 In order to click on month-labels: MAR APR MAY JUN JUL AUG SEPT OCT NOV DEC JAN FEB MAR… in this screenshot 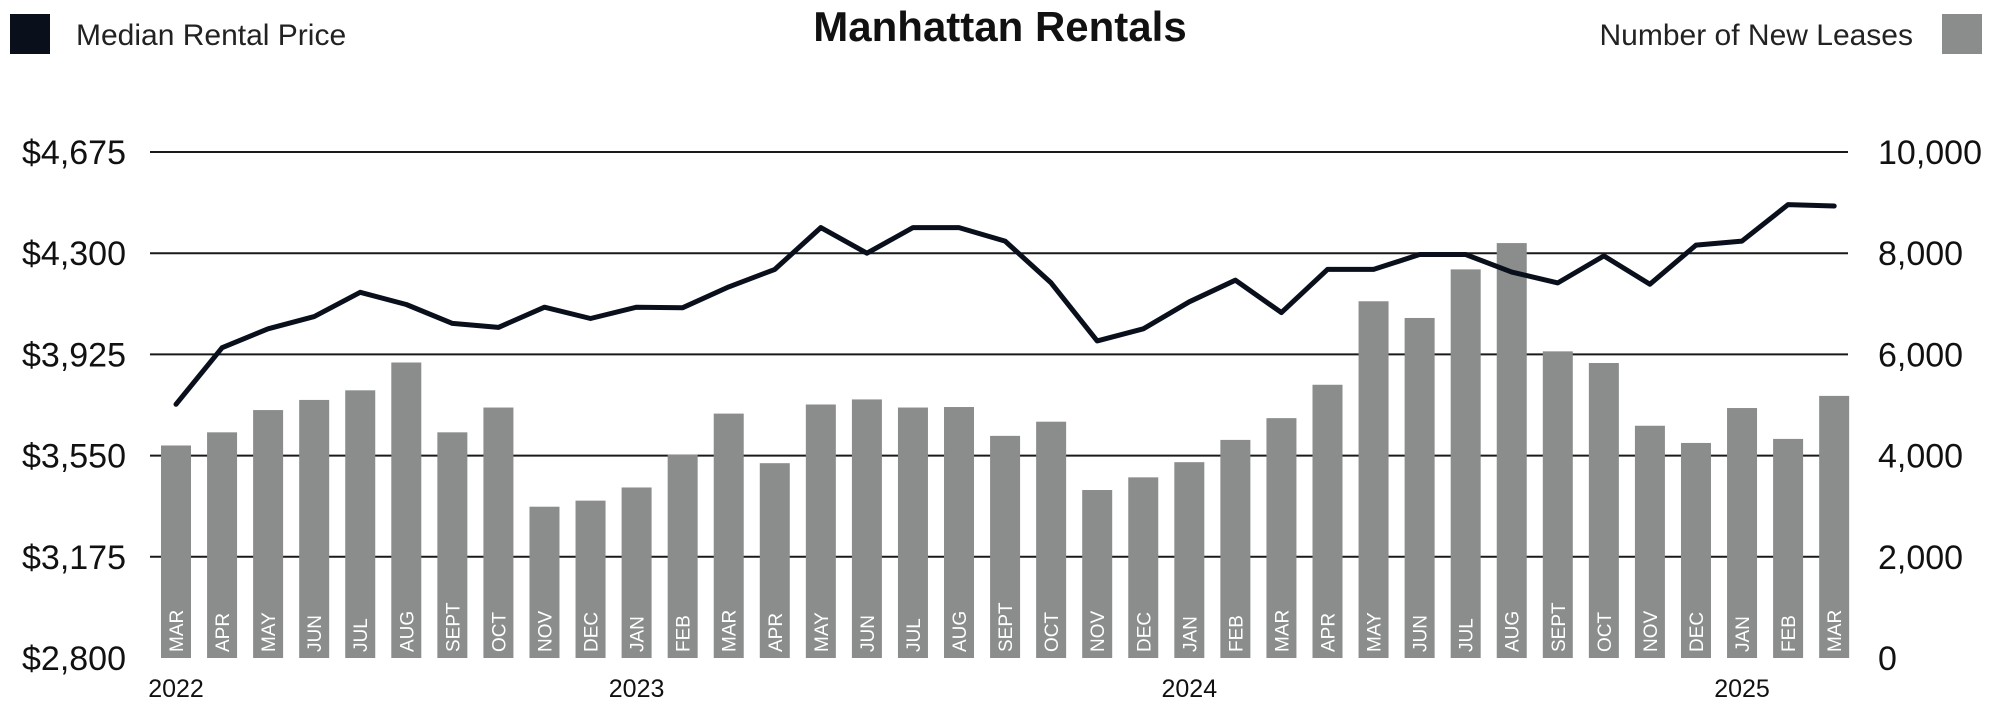, I will do `click(1006, 627)`.